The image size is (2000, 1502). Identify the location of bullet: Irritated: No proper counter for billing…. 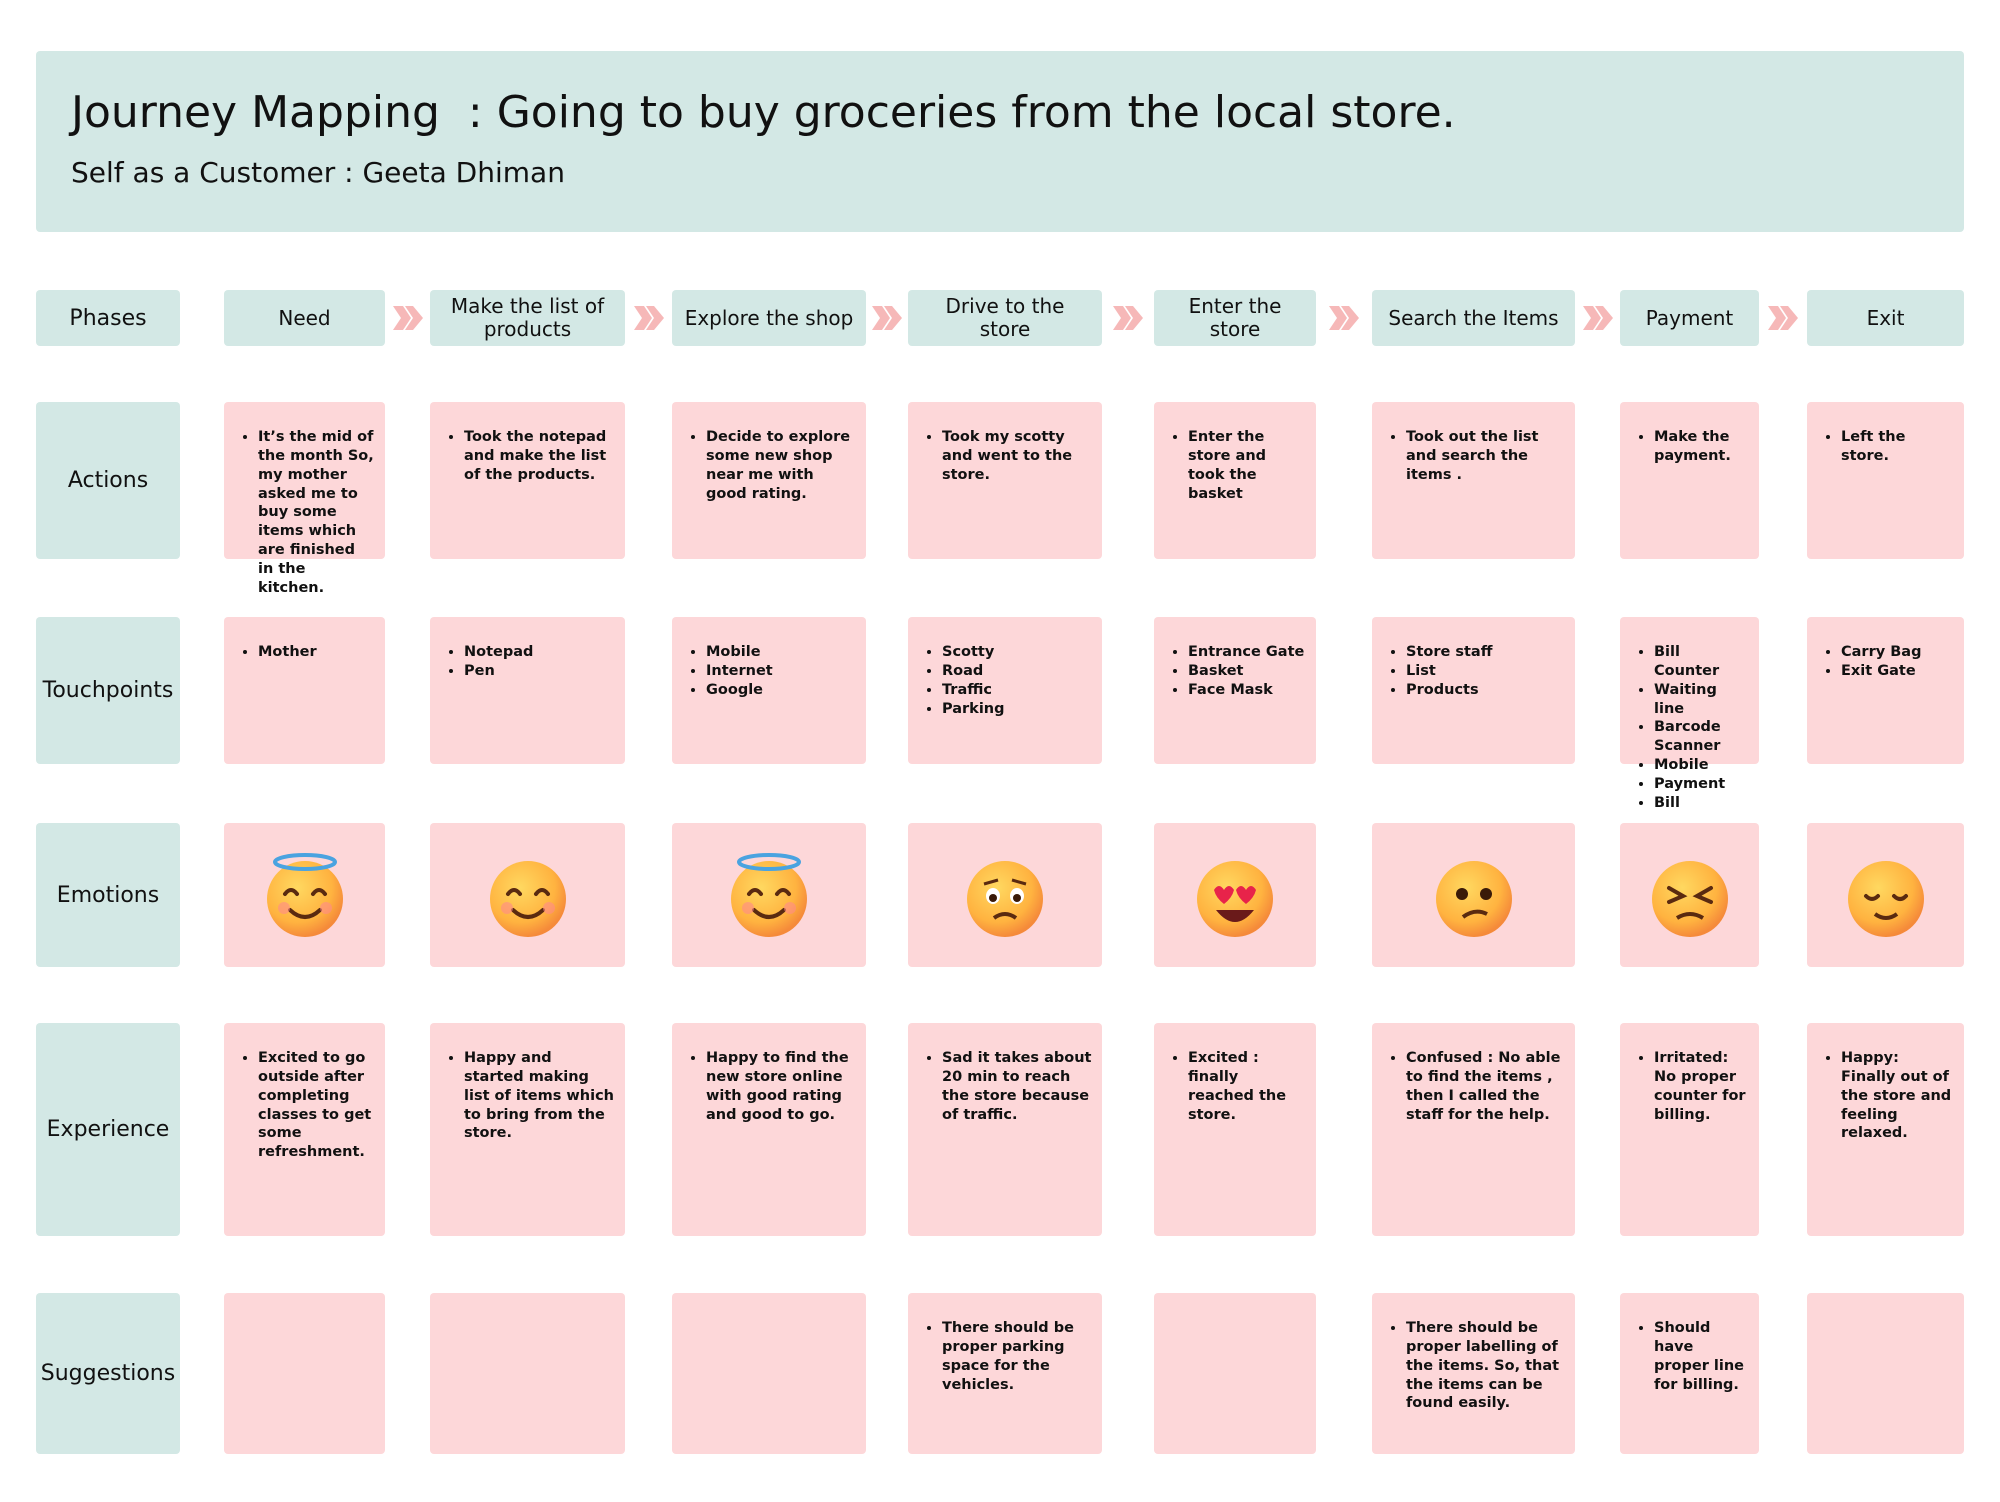
(1701, 1086).